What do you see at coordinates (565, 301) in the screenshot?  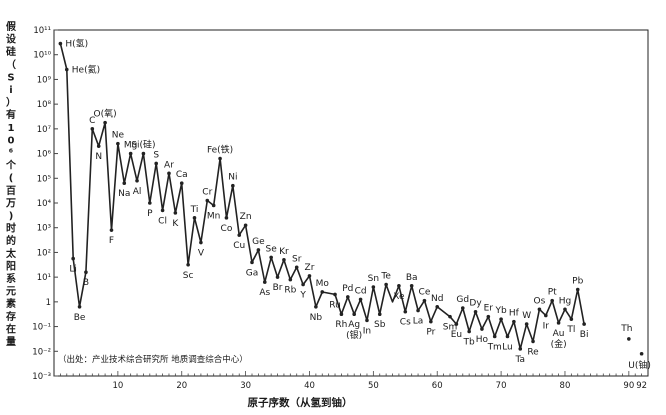 I see `element-label: Hg` at bounding box center [565, 301].